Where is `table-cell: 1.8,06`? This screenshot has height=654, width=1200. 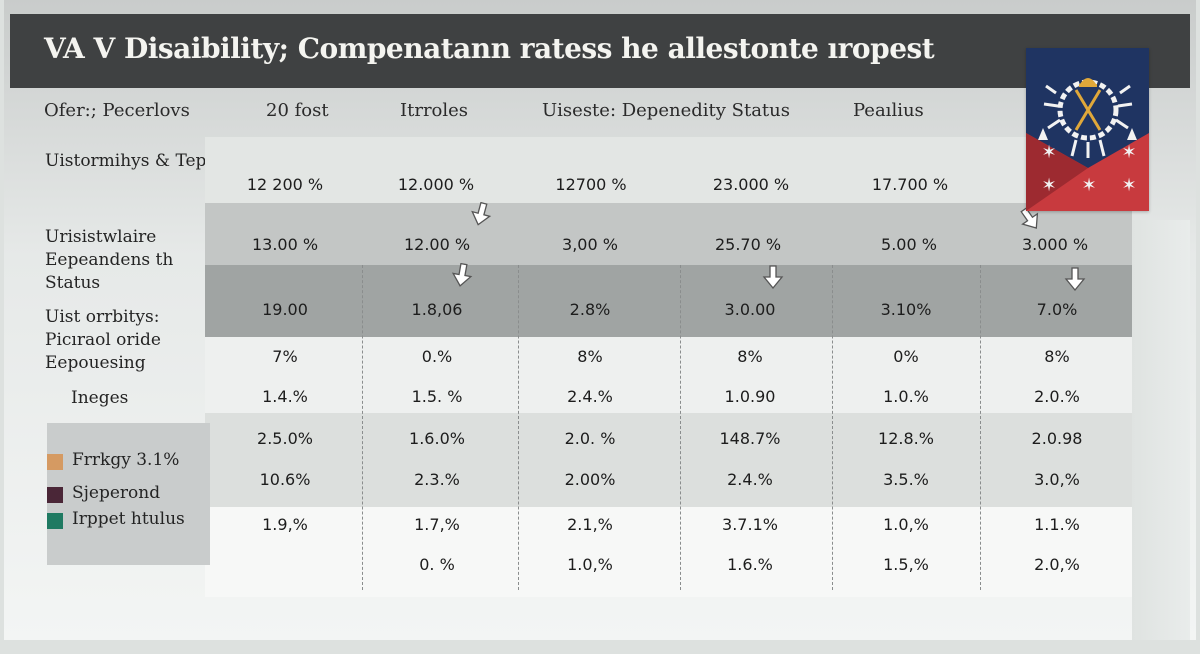
table-cell: 1.8,06 is located at coordinates (437, 309).